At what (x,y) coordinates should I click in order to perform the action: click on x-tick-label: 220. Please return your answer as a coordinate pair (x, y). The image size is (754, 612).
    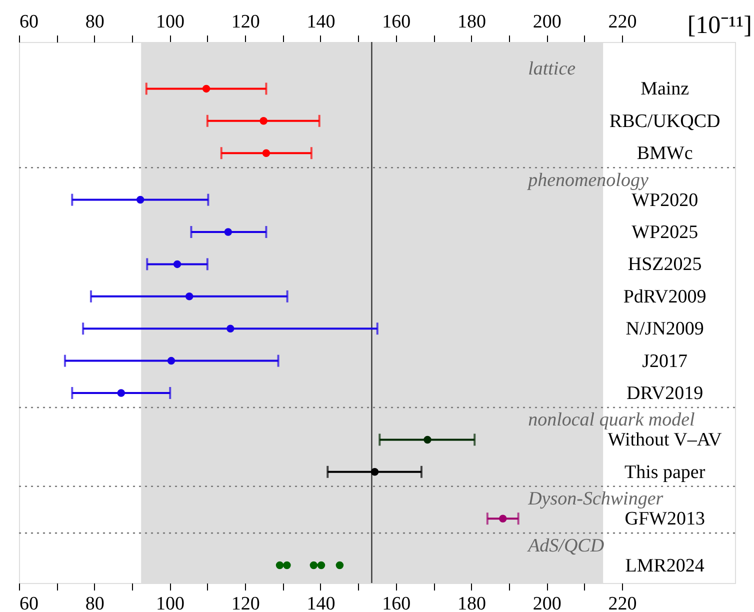
    Looking at the image, I should click on (622, 603).